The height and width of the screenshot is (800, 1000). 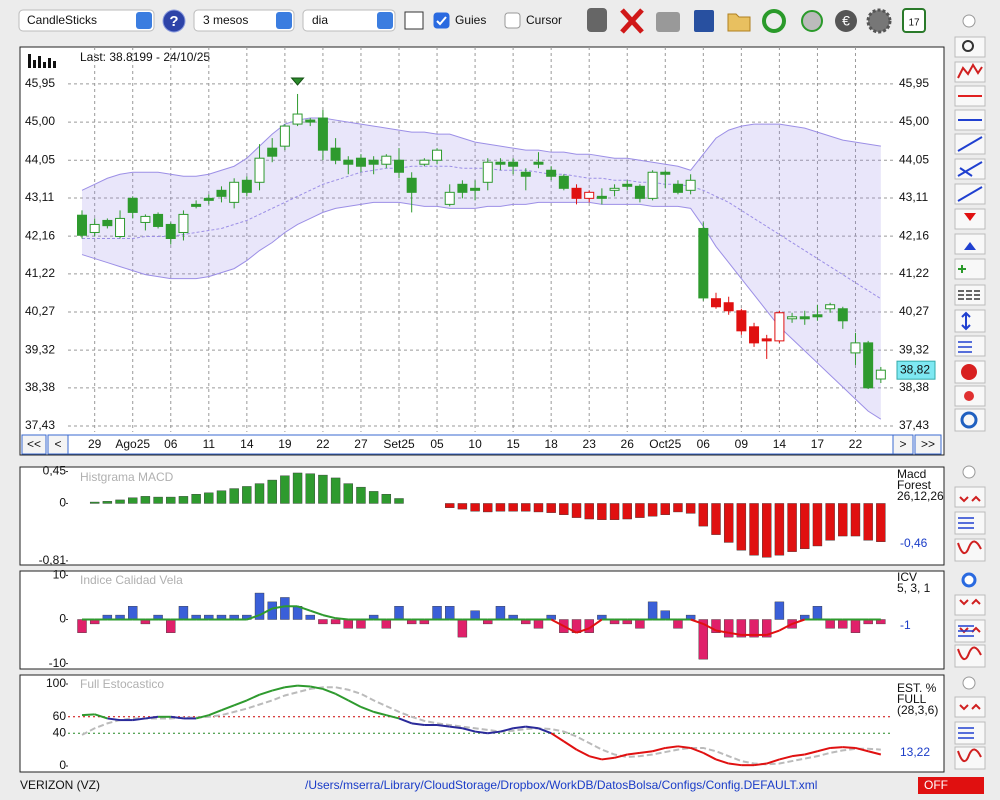 What do you see at coordinates (56, 683) in the screenshot?
I see `y-tick-label: 100` at bounding box center [56, 683].